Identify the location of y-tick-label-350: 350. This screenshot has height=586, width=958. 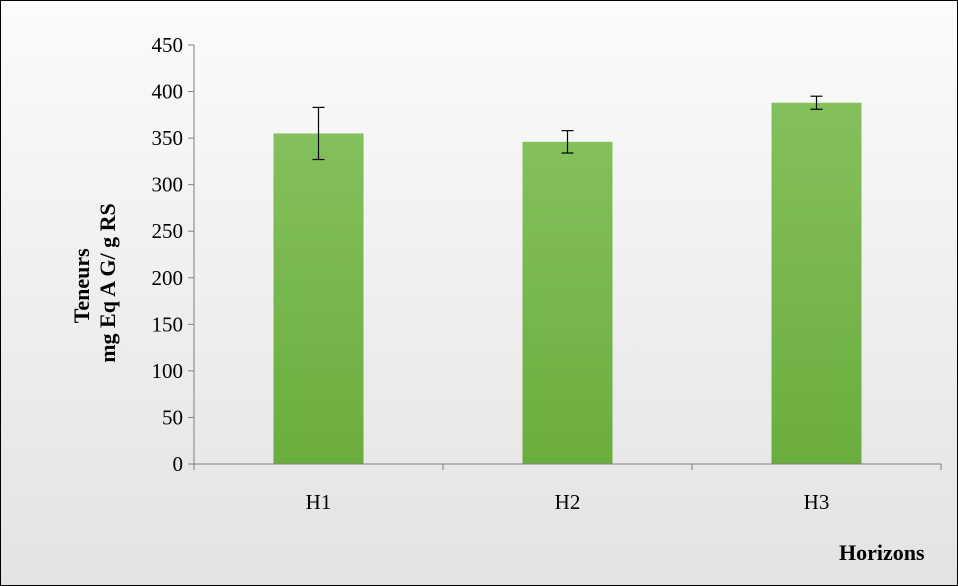
(168, 138).